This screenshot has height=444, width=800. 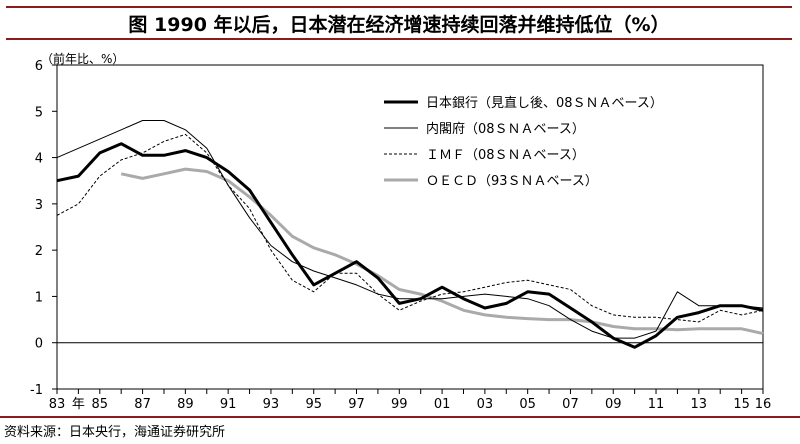 I want to click on y-tick-label: 4, so click(x=39, y=159).